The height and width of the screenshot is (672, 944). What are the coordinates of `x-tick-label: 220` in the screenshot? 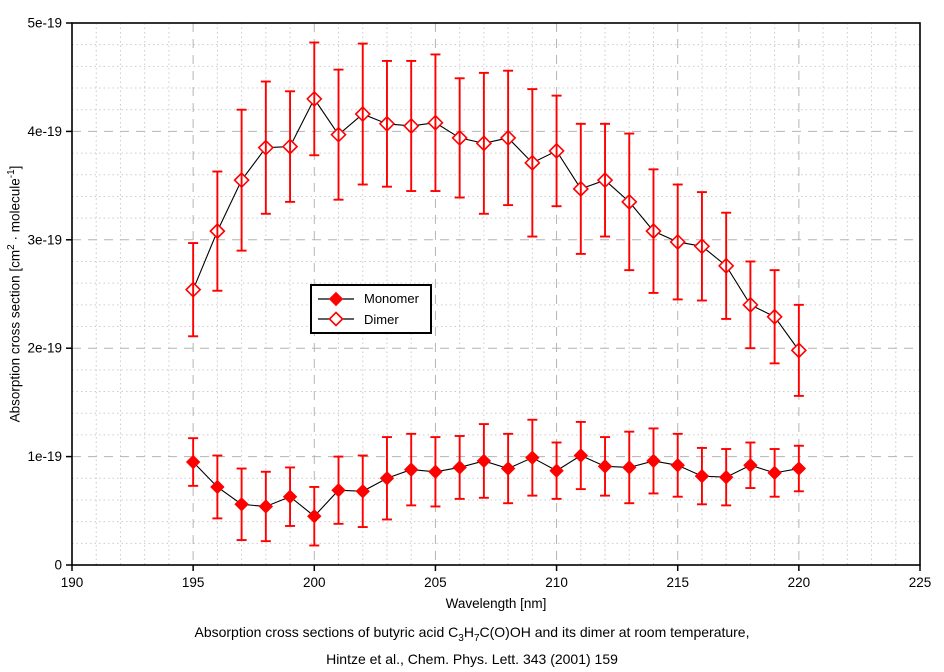 It's located at (799, 582).